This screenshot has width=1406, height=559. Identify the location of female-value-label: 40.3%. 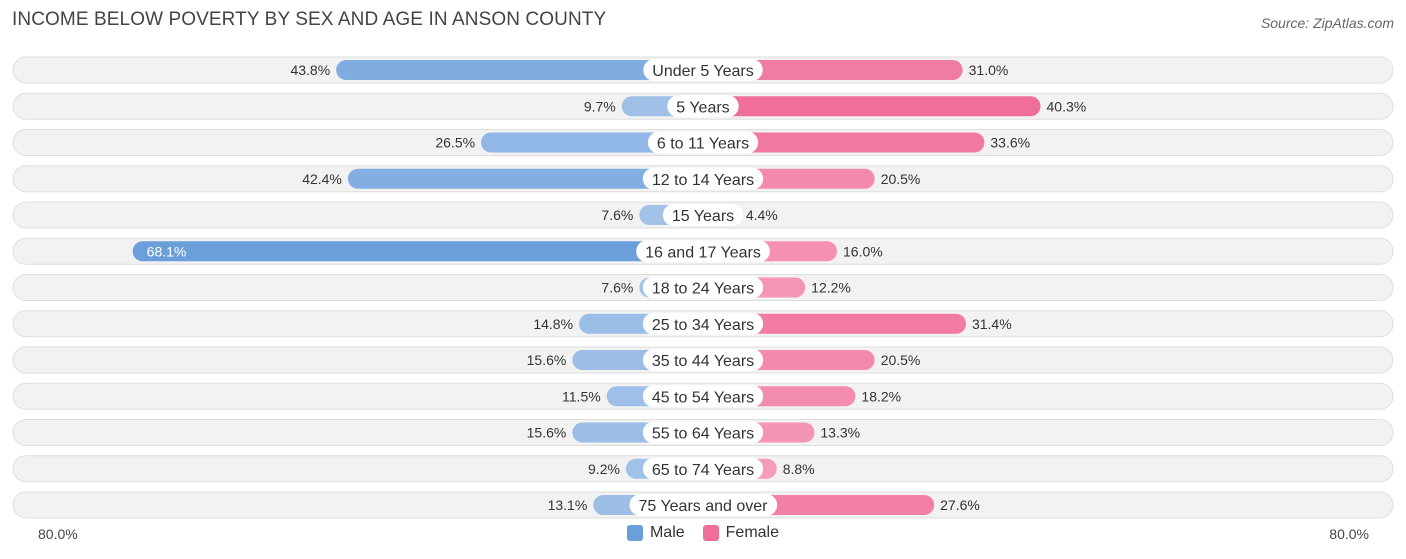
(1067, 106).